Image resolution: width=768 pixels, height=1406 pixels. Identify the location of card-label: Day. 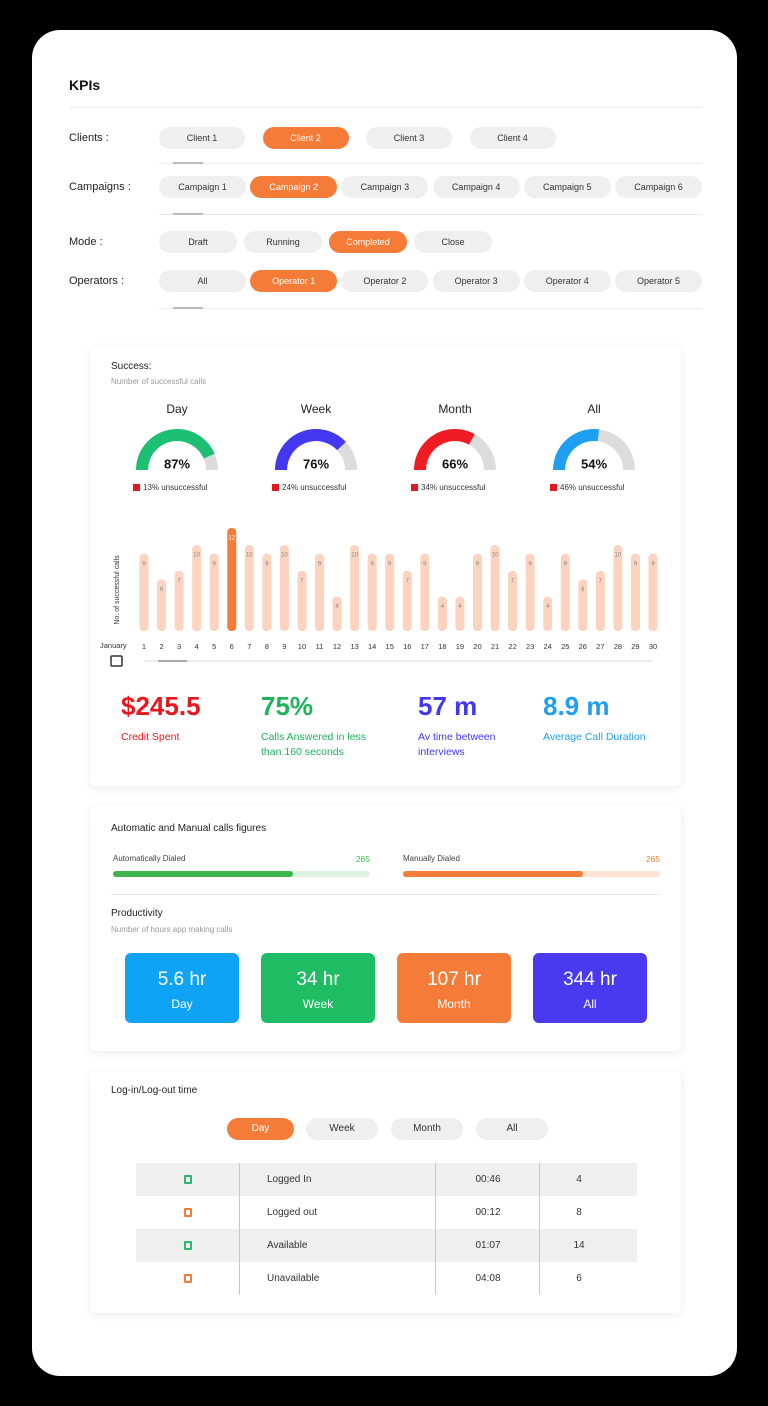
(182, 1004).